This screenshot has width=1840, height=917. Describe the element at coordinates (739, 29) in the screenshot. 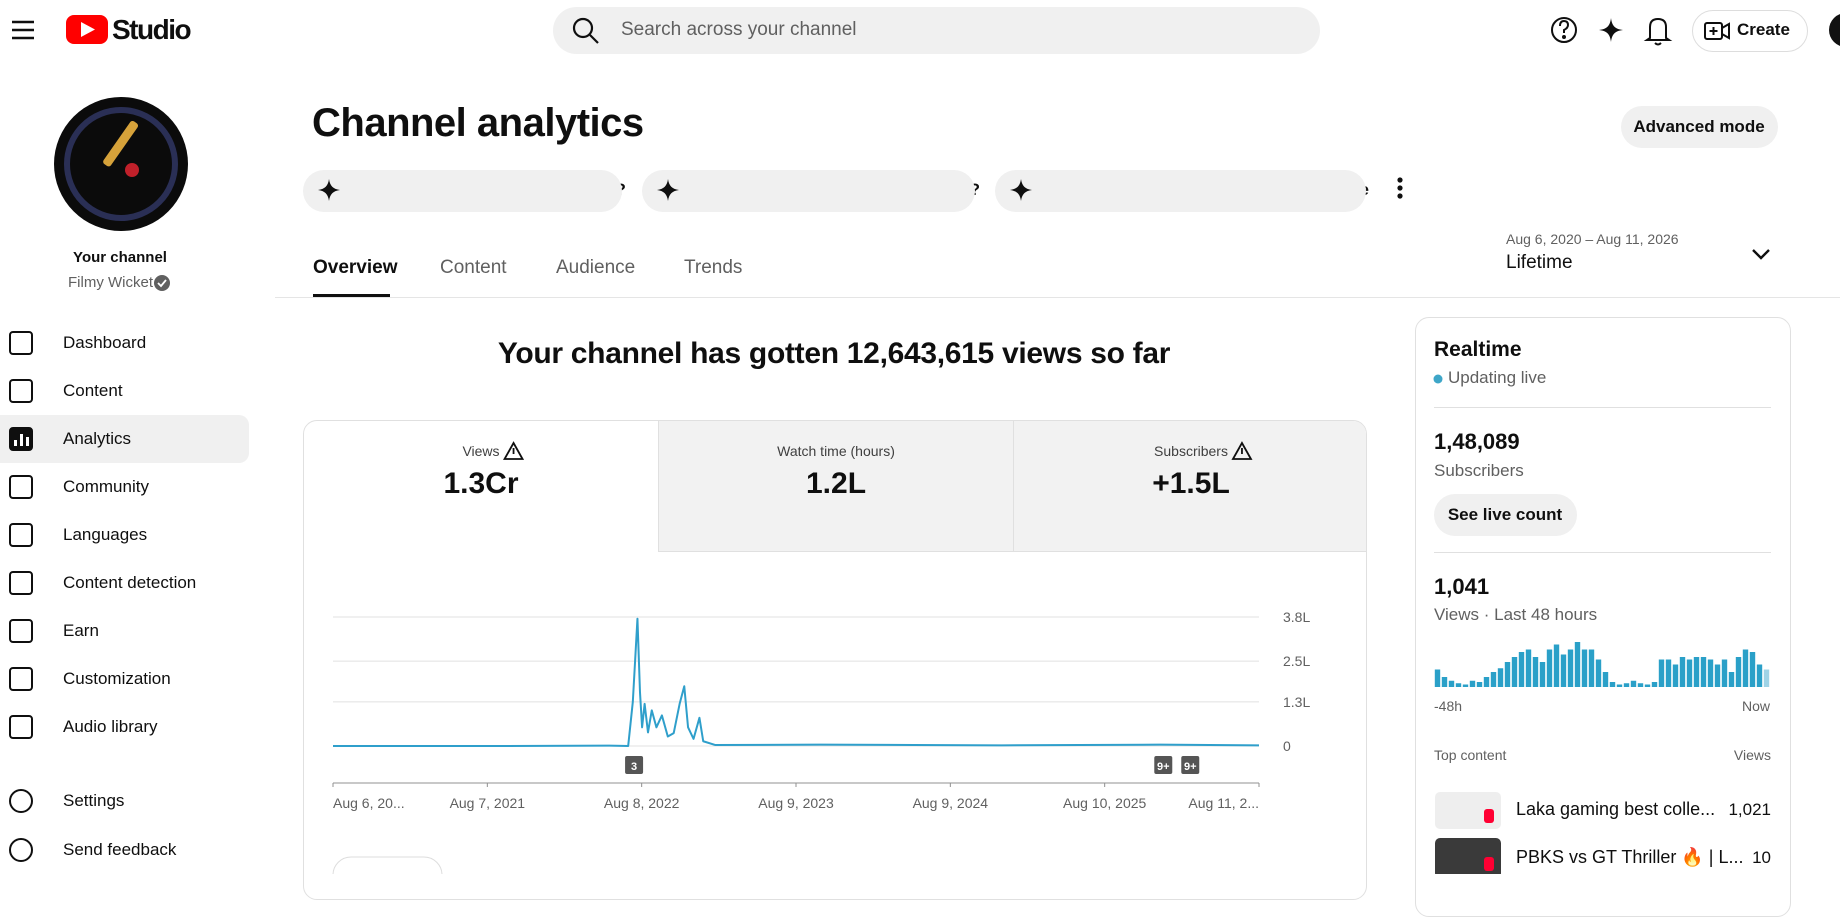

I see `search-placeholder: Search across your channel` at that location.